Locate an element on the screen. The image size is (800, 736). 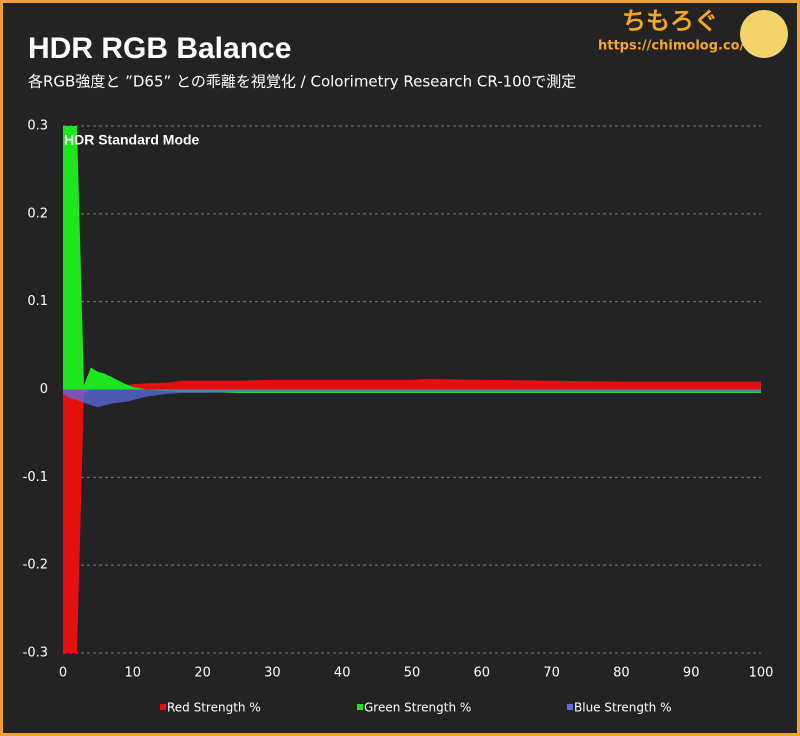
x-tick-label: 40 is located at coordinates (342, 673).